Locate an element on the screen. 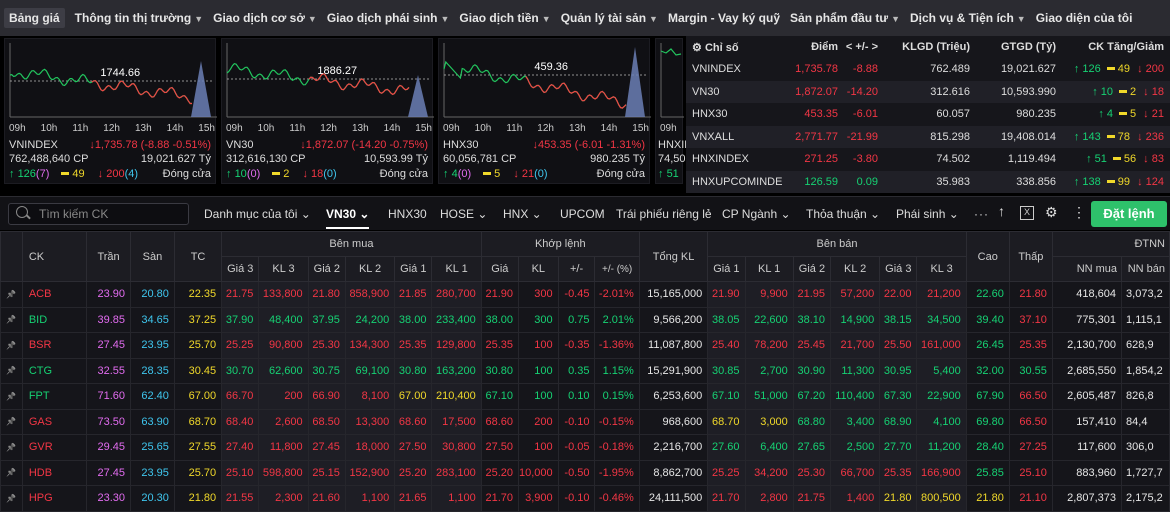  sell-price-cell: 38.05 is located at coordinates (726, 319).